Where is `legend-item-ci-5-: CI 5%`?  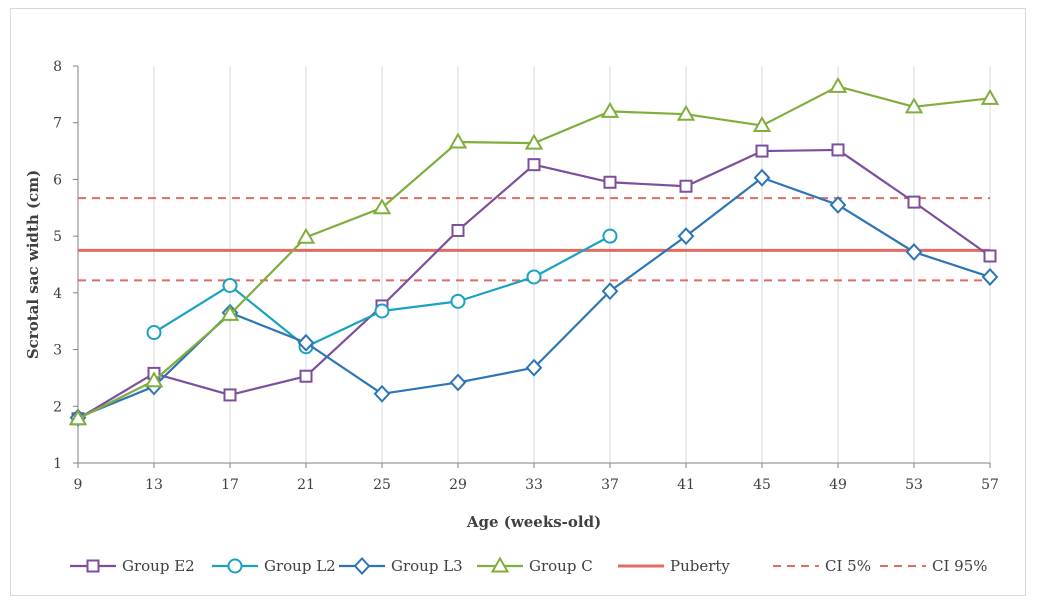
legend-item-ci-5-: CI 5% is located at coordinates (822, 566).